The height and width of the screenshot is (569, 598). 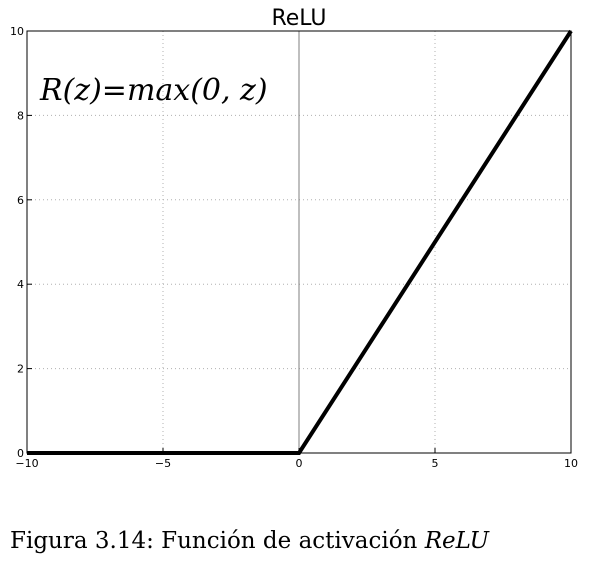 I want to click on x-tick-label: 0, so click(x=299, y=463).